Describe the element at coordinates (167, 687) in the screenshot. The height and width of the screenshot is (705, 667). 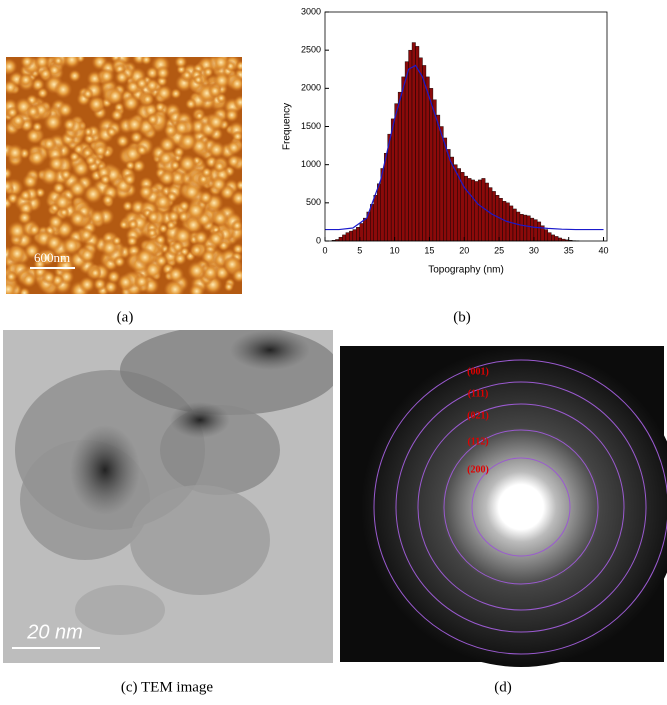
I see `caption: (c) TEM image` at that location.